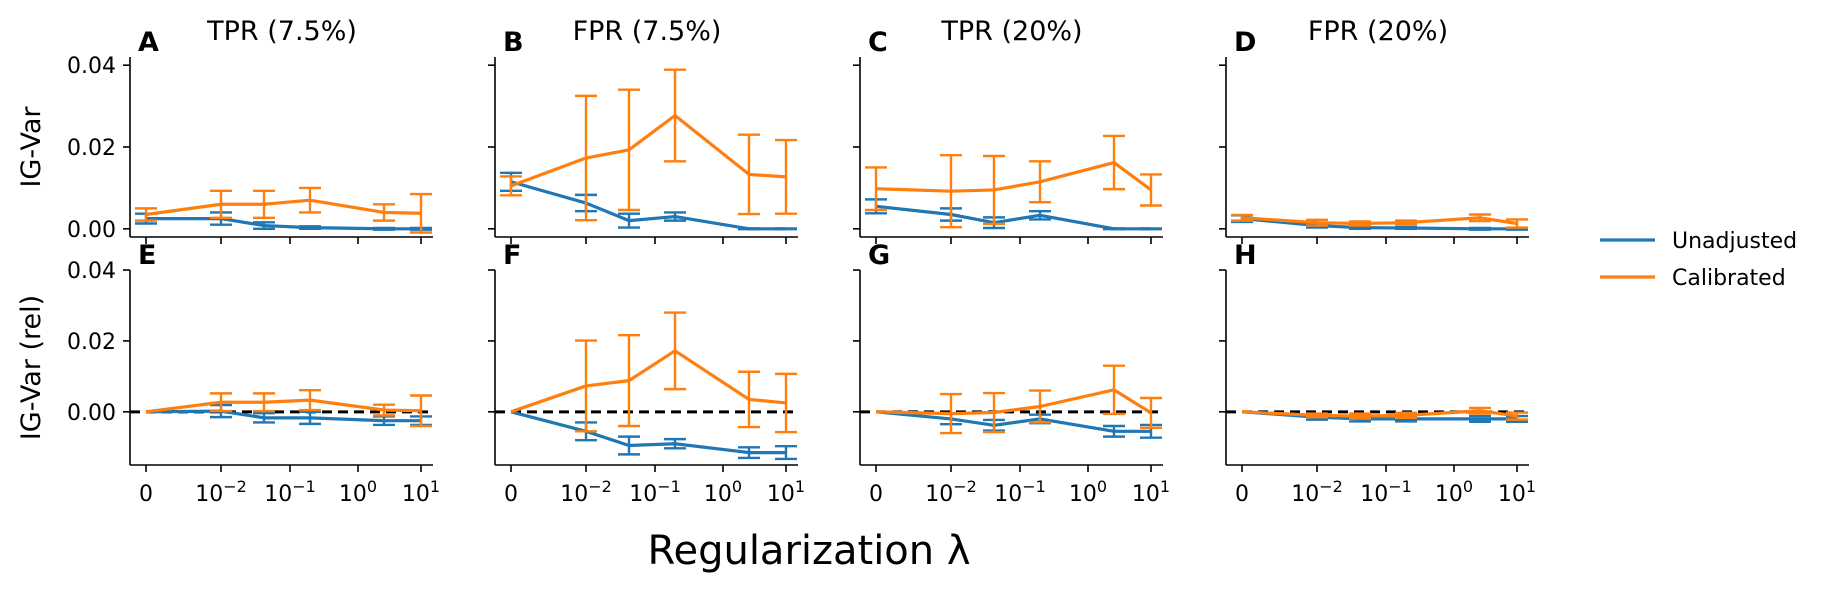 This screenshot has width=1836, height=591. I want to click on series-line-unadjusted-e, so click(283, 416).